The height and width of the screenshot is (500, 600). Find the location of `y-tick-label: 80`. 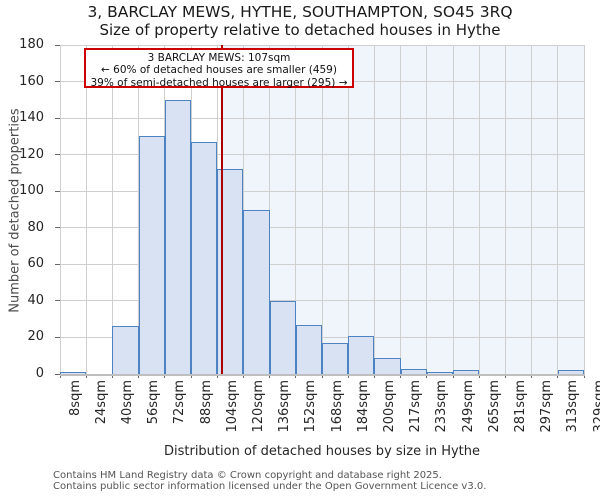

y-tick-label: 80 is located at coordinates (35, 227).